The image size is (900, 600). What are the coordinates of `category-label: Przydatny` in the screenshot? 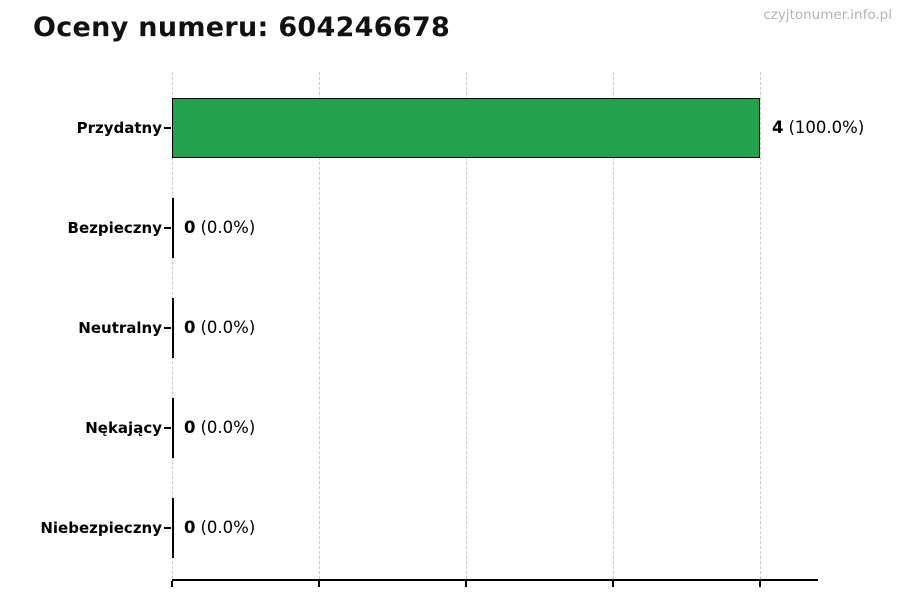 It's located at (119, 128).